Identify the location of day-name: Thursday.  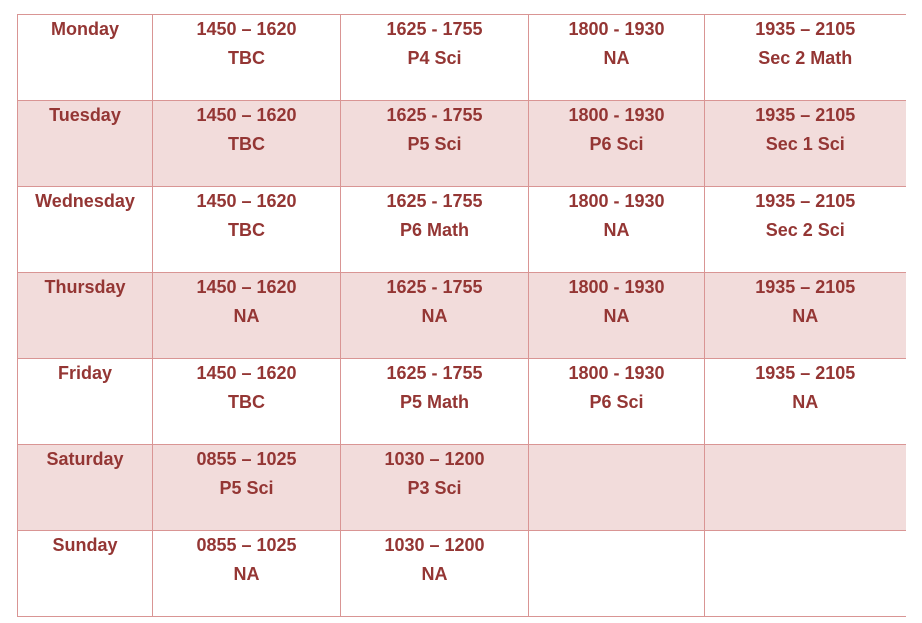
(85, 287).